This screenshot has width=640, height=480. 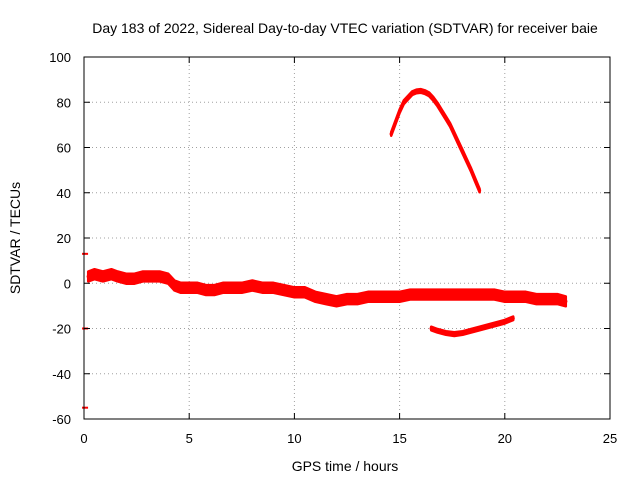 What do you see at coordinates (505, 438) in the screenshot?
I see `x-tick-label: 20` at bounding box center [505, 438].